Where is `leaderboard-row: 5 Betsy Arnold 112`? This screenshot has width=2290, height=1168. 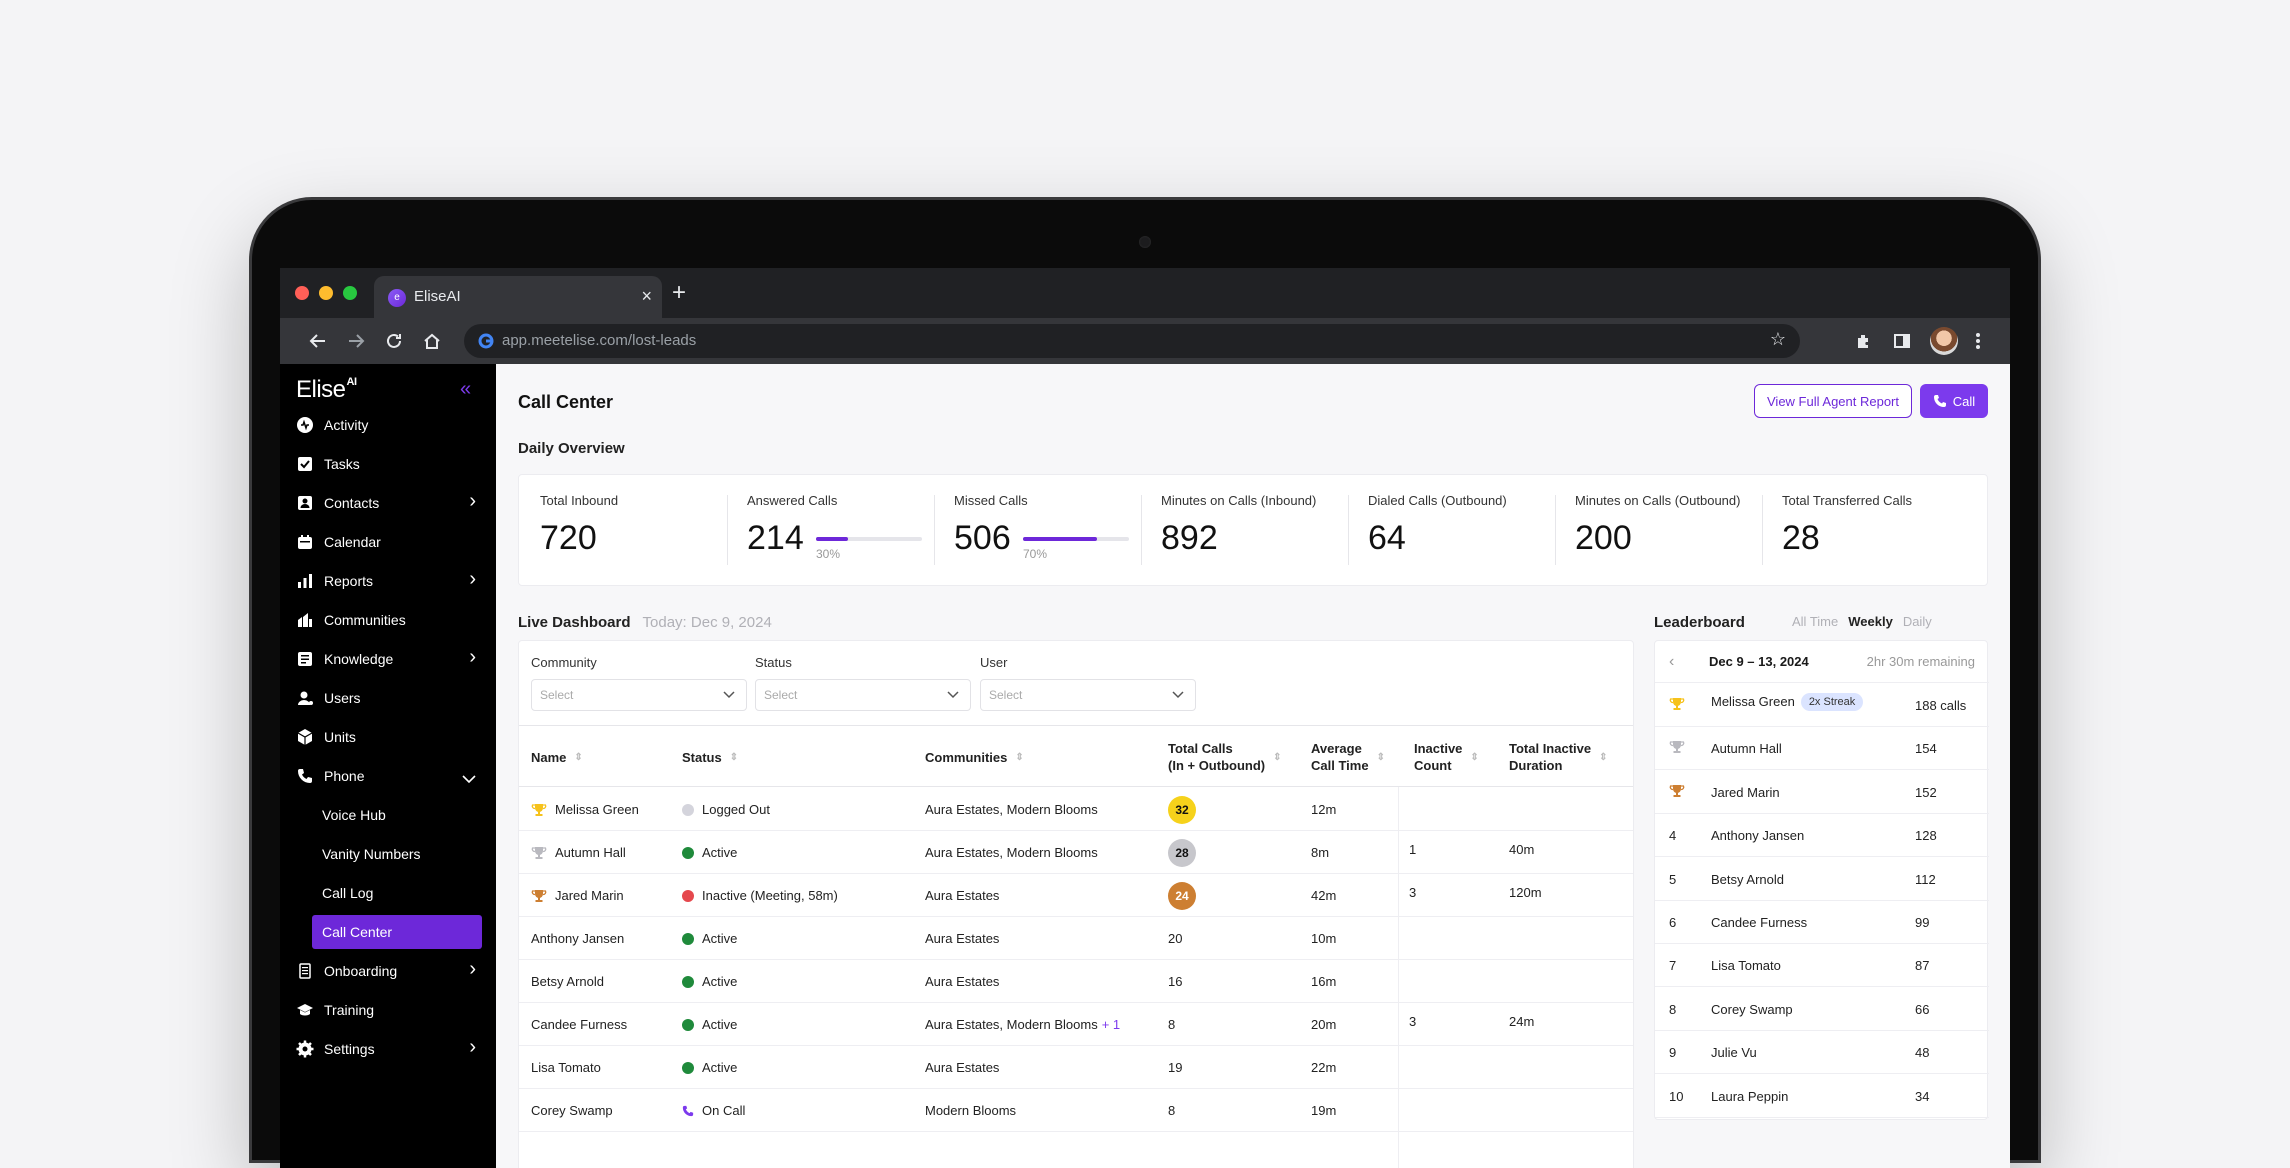
leaderboard-row: 5 Betsy Arnold 112 is located at coordinates (1822, 879).